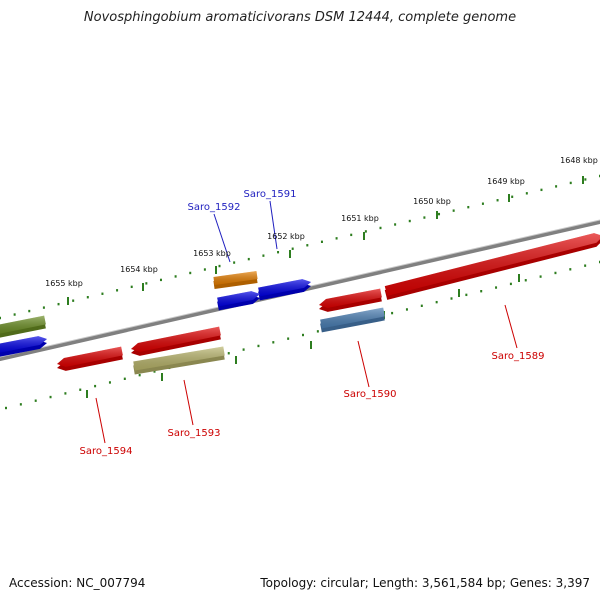  I want to click on gene-label-saro_1594: Saro_1594, so click(106, 451).